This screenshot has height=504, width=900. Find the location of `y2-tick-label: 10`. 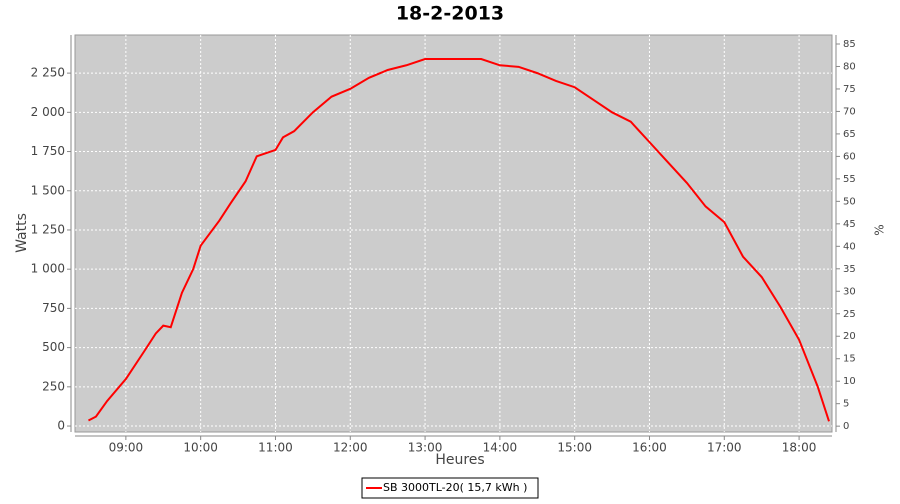

y2-tick-label: 10 is located at coordinates (849, 381).